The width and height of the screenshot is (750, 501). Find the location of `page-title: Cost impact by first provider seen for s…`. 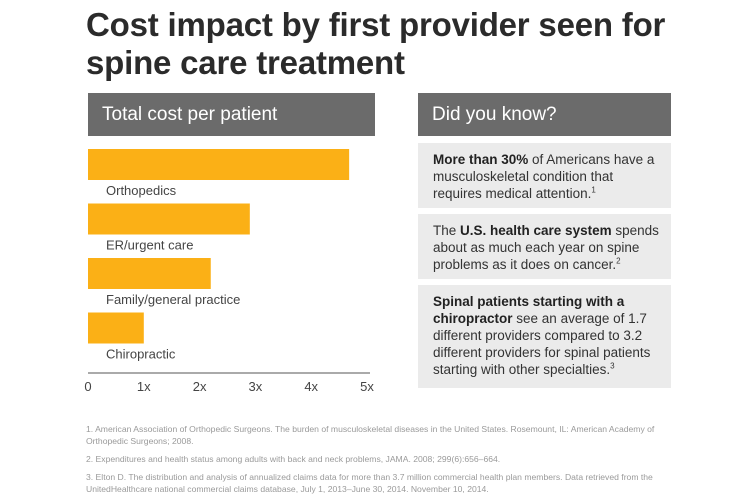

page-title: Cost impact by first provider seen for s… is located at coordinates (376, 43).